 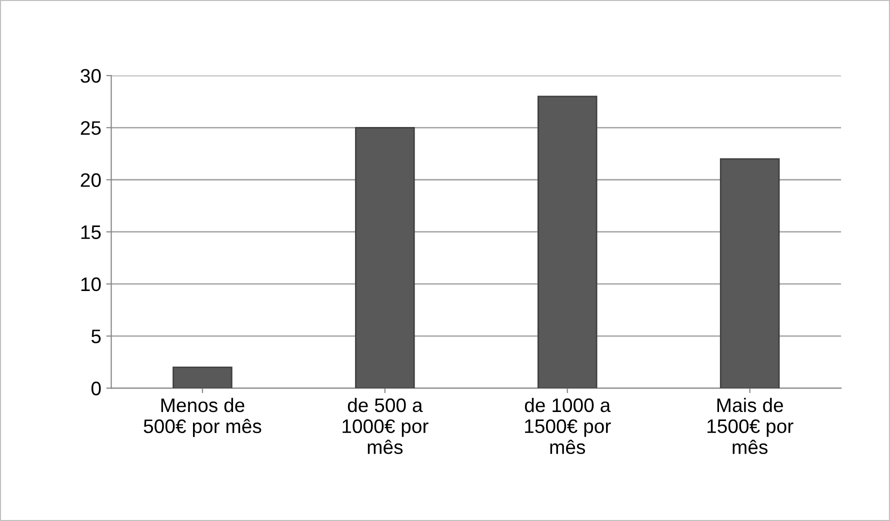 I want to click on y-tick-label: 15, so click(x=91, y=233).